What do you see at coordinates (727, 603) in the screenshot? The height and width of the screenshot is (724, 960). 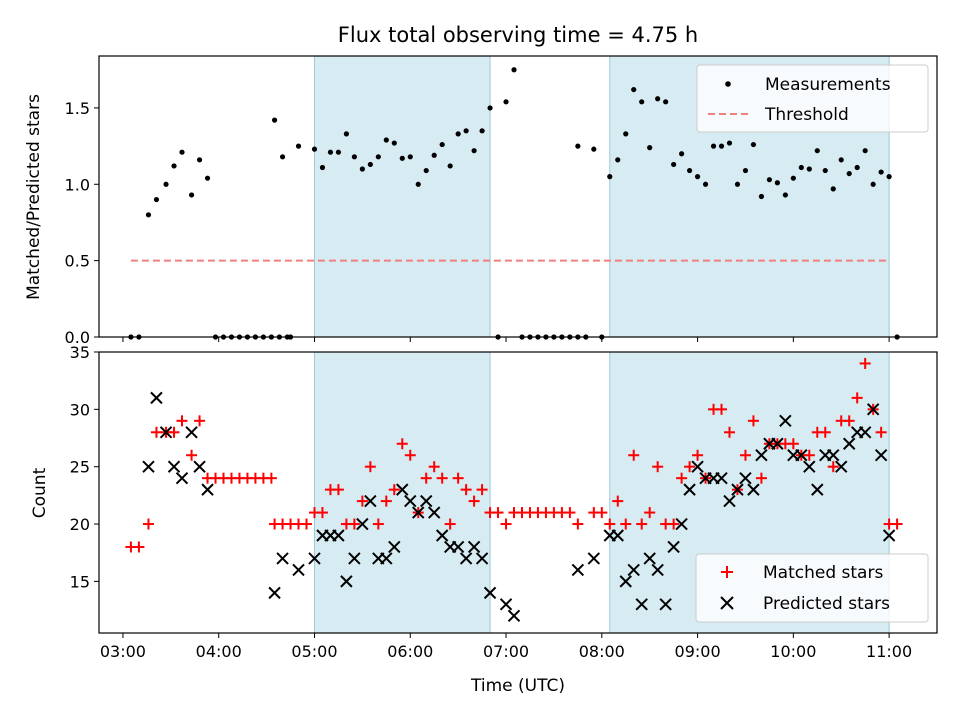 I see `legend-predicted-marker` at bounding box center [727, 603].